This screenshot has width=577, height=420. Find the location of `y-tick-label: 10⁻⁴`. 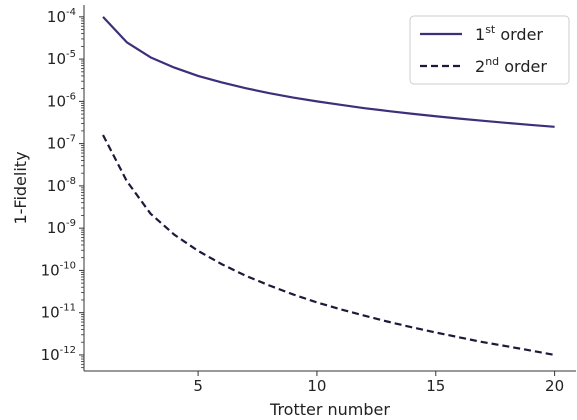

y-tick-label: 10⁻⁴ is located at coordinates (61, 16).